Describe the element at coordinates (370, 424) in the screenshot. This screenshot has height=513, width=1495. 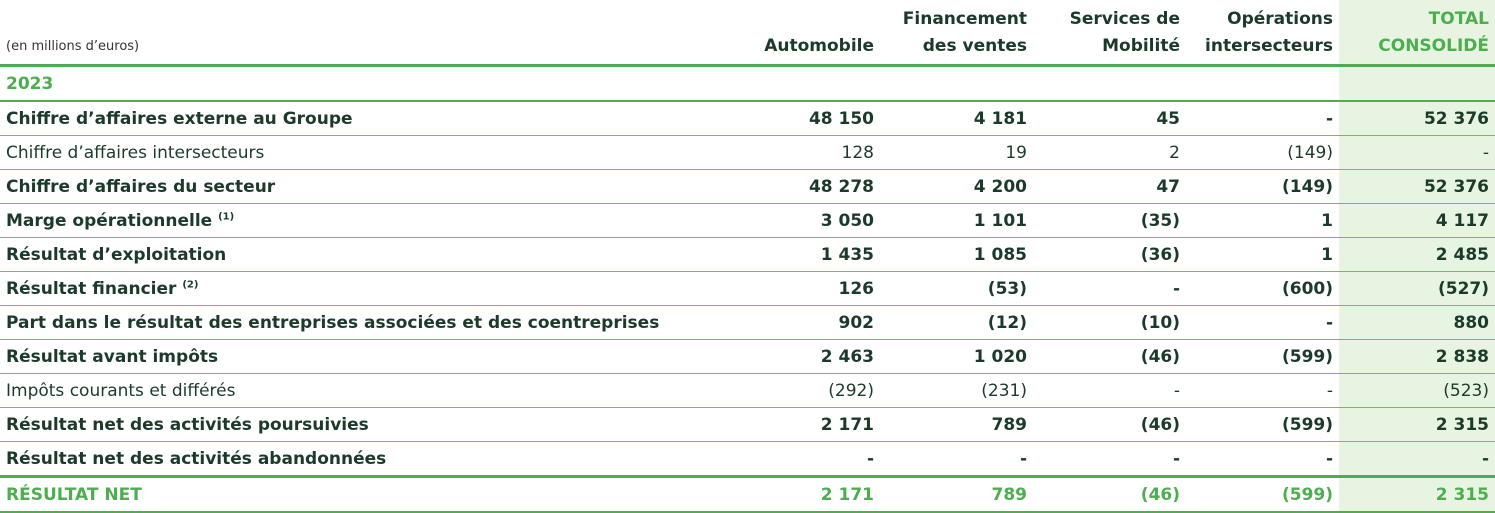
I see `row-label: Résultat net des activités poursuivies` at that location.